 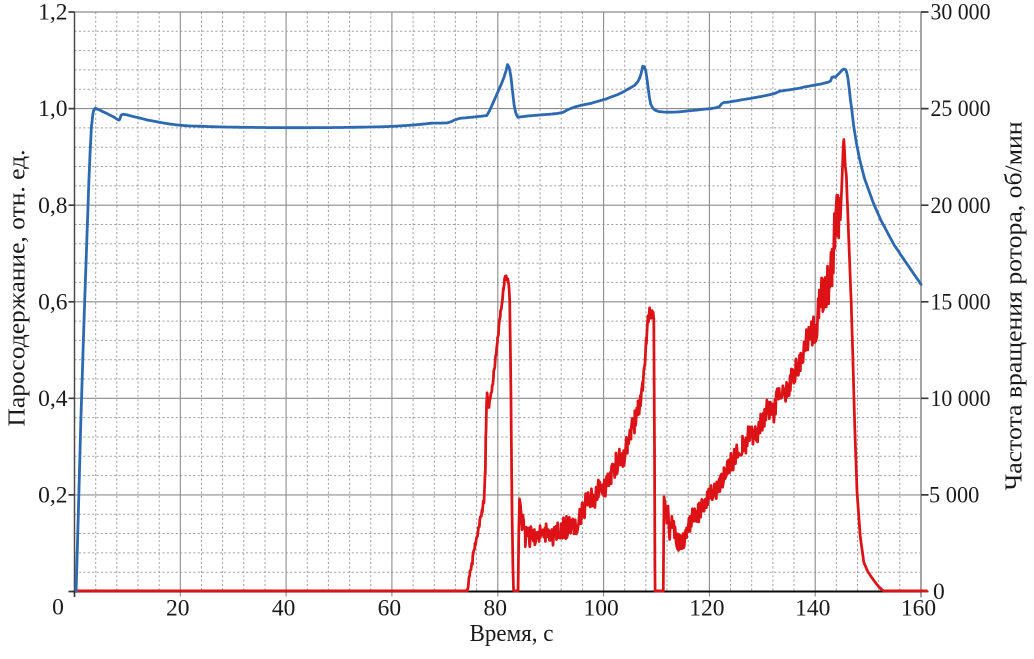 What do you see at coordinates (512, 634) in the screenshot?
I see `svg-text: Время, с` at bounding box center [512, 634].